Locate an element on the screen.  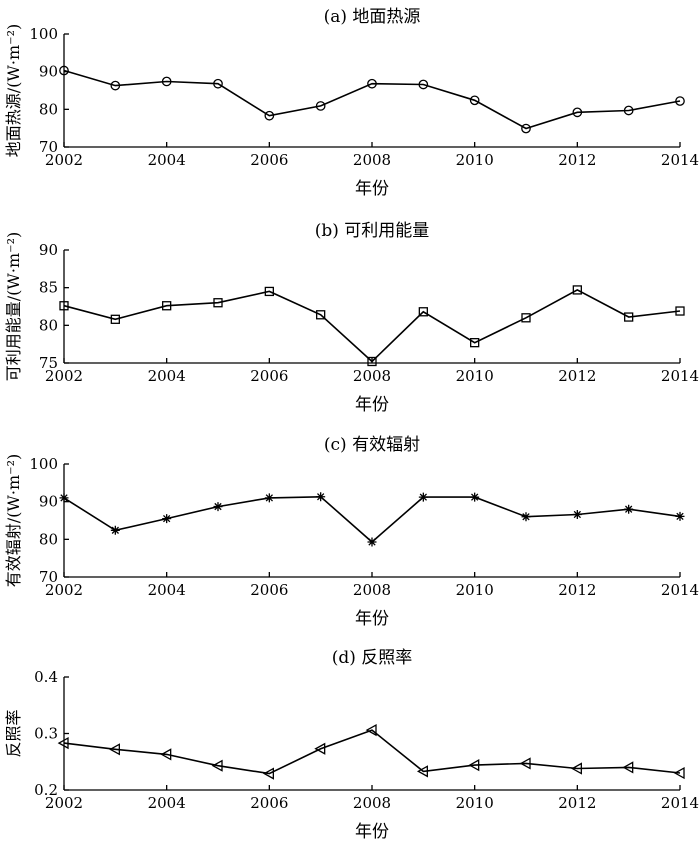
y-tick-label: 0.3 is located at coordinates (46, 734).